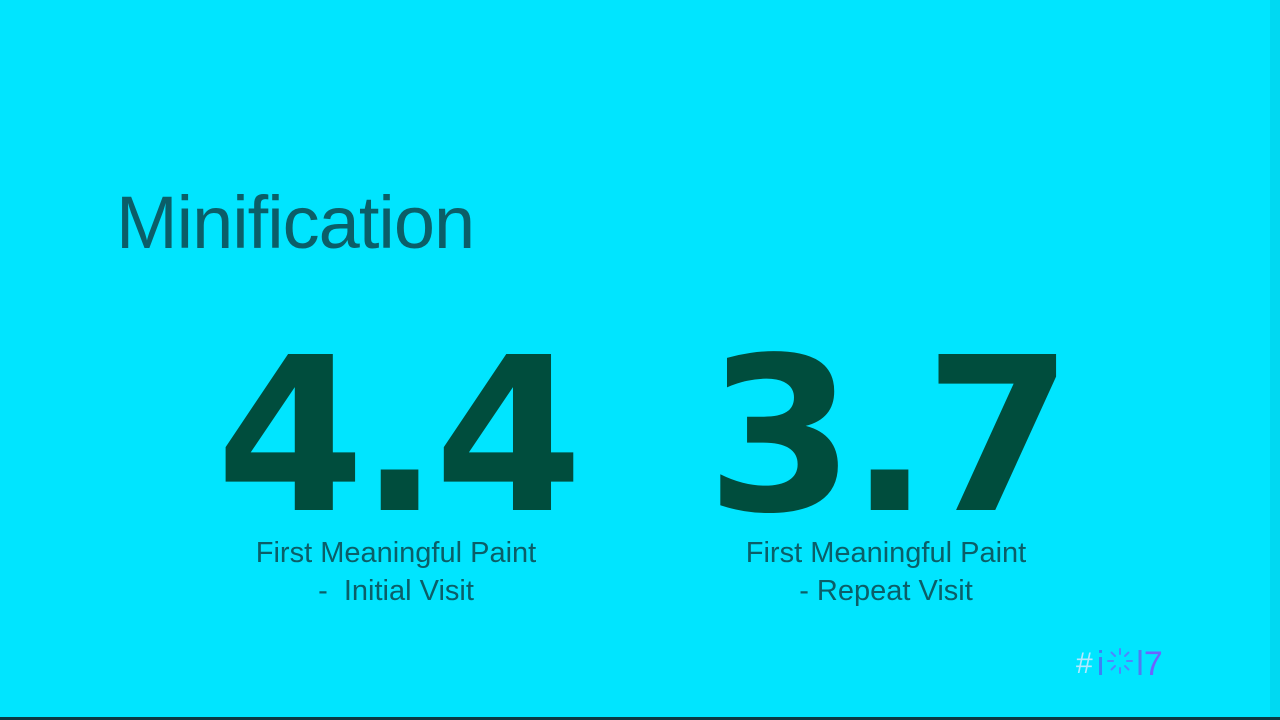  I want to click on logo-one: l, so click(1140, 664).